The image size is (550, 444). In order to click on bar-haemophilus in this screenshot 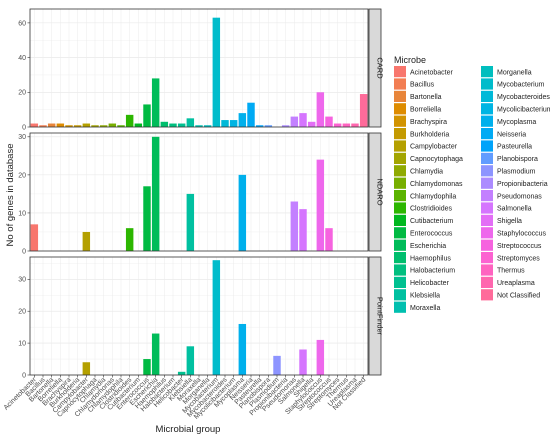, I will do `click(164, 124)`.